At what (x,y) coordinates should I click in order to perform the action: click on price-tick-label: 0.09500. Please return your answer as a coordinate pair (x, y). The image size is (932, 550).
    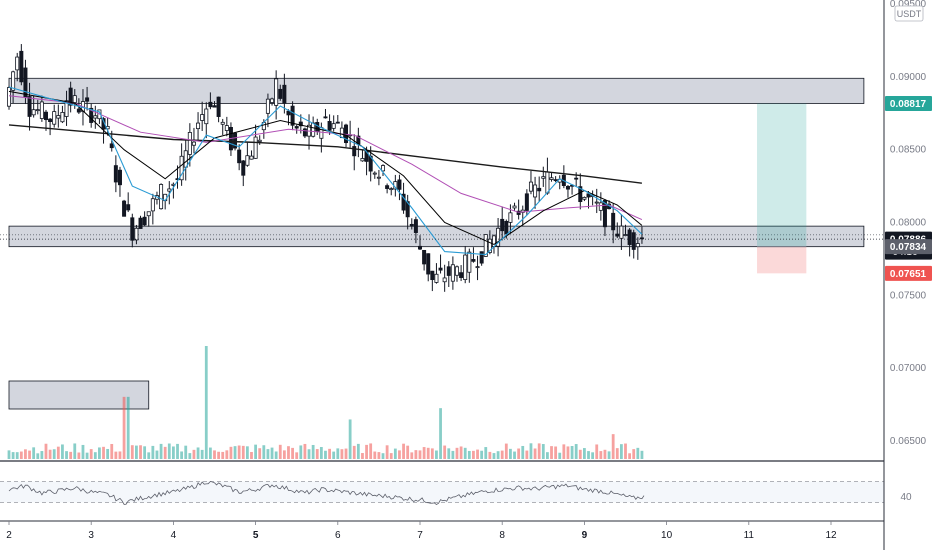
    Looking at the image, I should click on (908, 5).